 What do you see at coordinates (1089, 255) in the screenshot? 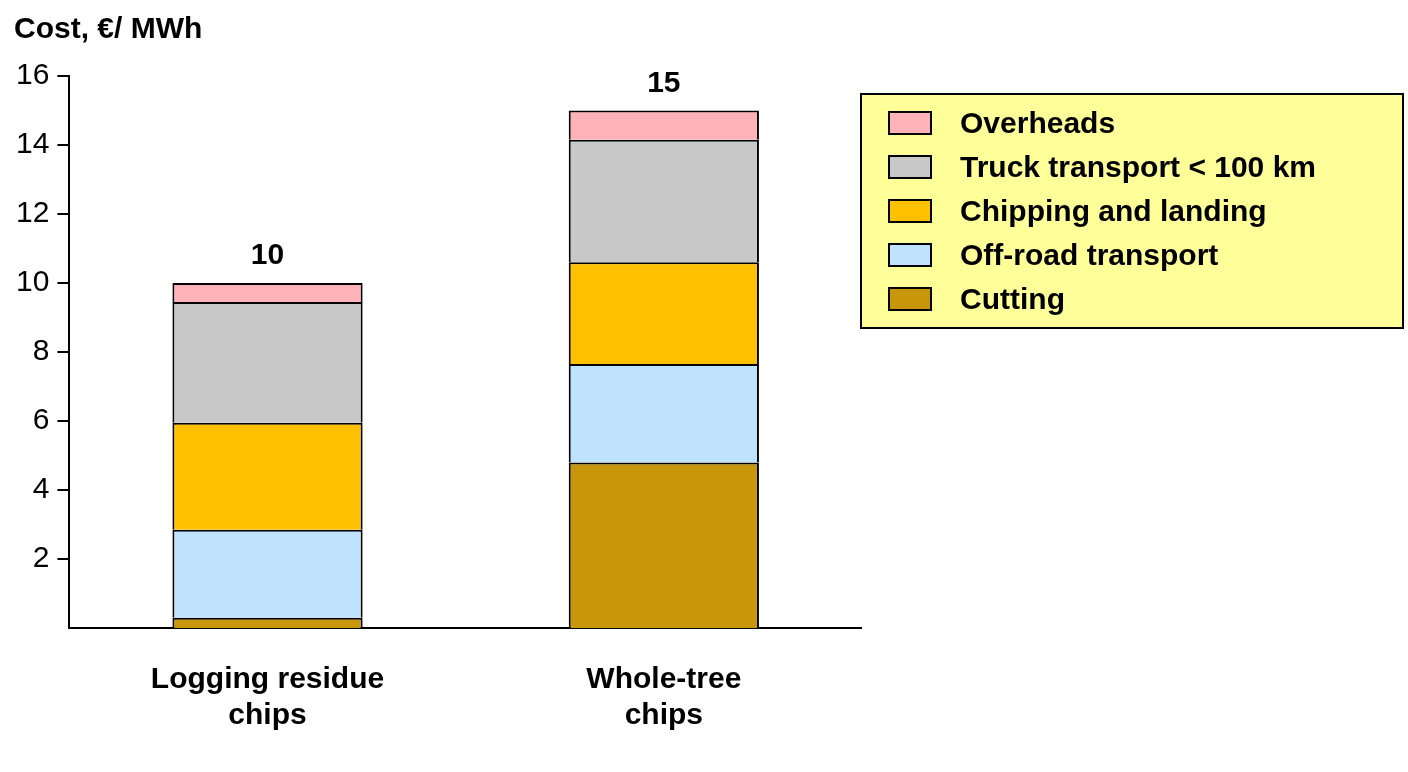
I see `legend-label: Off-road transport` at bounding box center [1089, 255].